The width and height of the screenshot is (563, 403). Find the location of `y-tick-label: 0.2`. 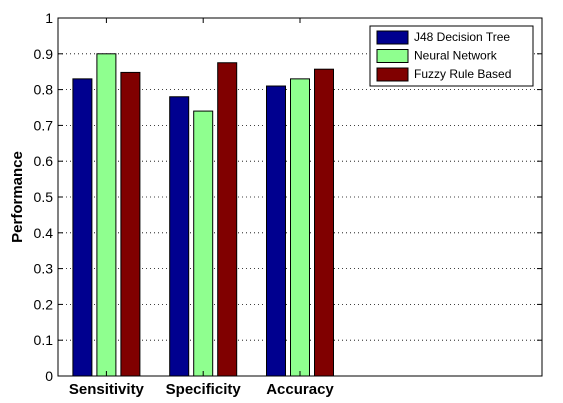

y-tick-label: 0.2 is located at coordinates (44, 304).